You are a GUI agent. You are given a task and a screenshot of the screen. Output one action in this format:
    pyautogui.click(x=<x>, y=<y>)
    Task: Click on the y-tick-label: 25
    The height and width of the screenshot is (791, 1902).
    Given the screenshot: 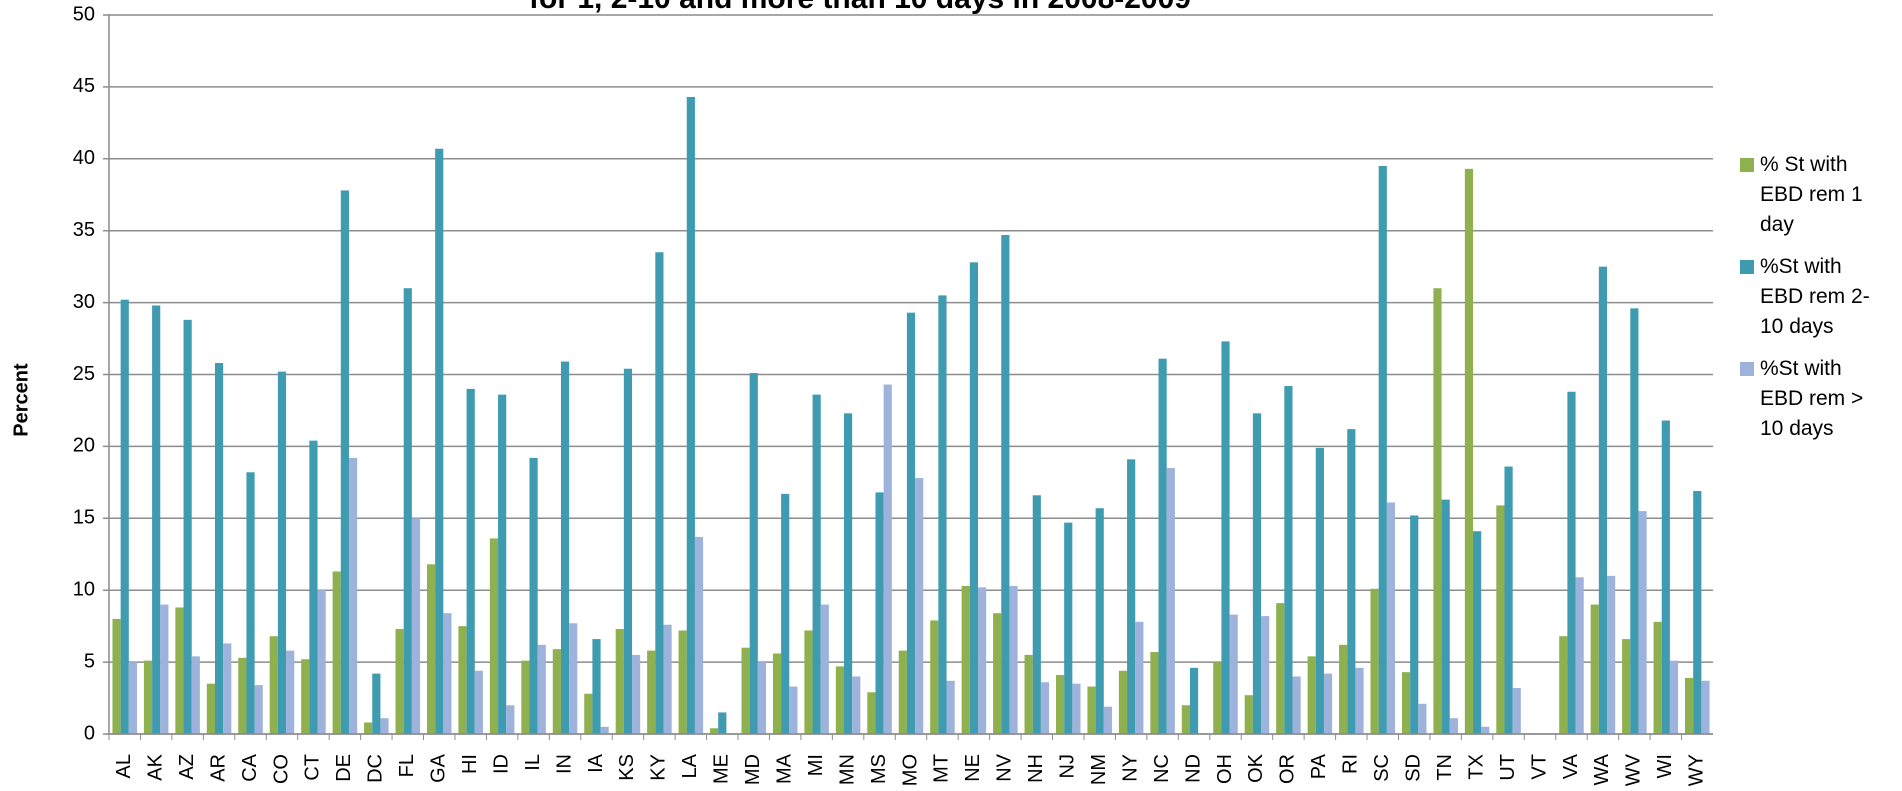 What is the action you would take?
    pyautogui.click(x=84, y=374)
    